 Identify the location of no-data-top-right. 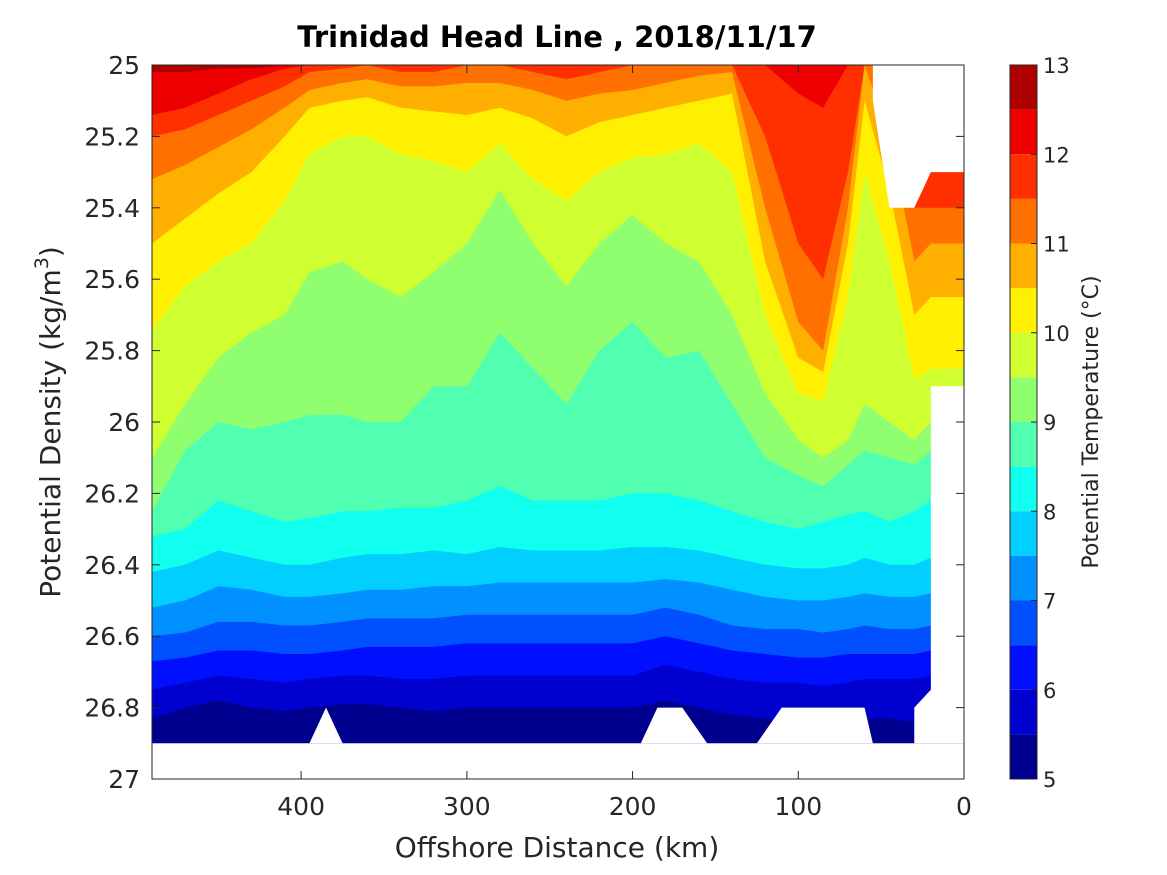
(918, 136).